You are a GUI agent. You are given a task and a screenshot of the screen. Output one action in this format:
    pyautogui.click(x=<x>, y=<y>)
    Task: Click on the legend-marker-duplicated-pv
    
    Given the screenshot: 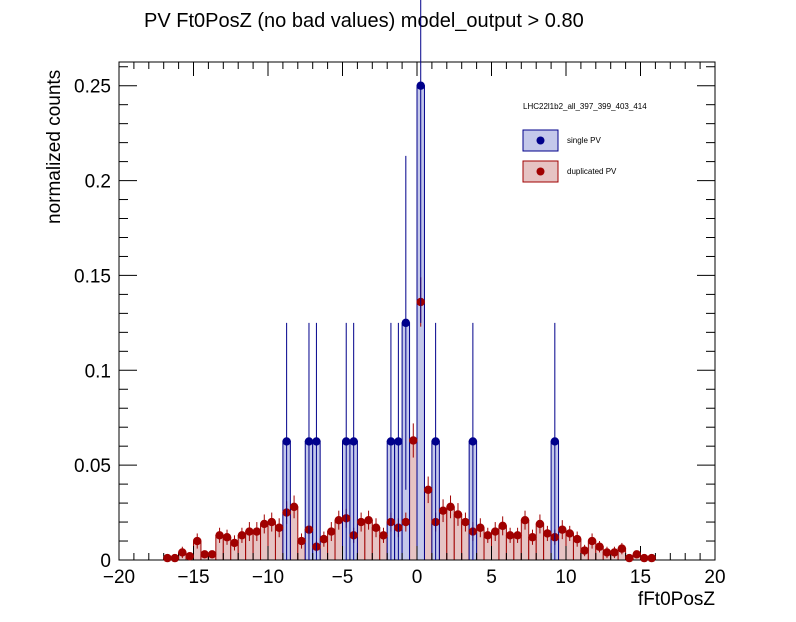 What is the action you would take?
    pyautogui.click(x=540, y=171)
    